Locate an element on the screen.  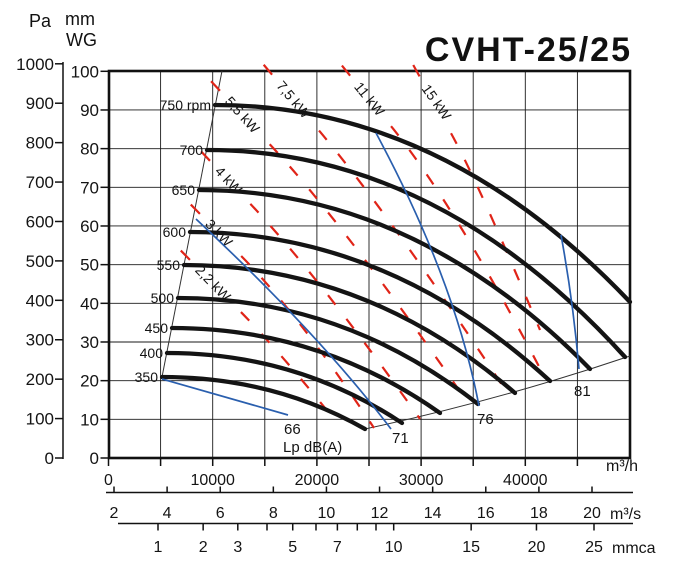
m3h-axis-tick-label: 20000 is located at coordinates (317, 480).